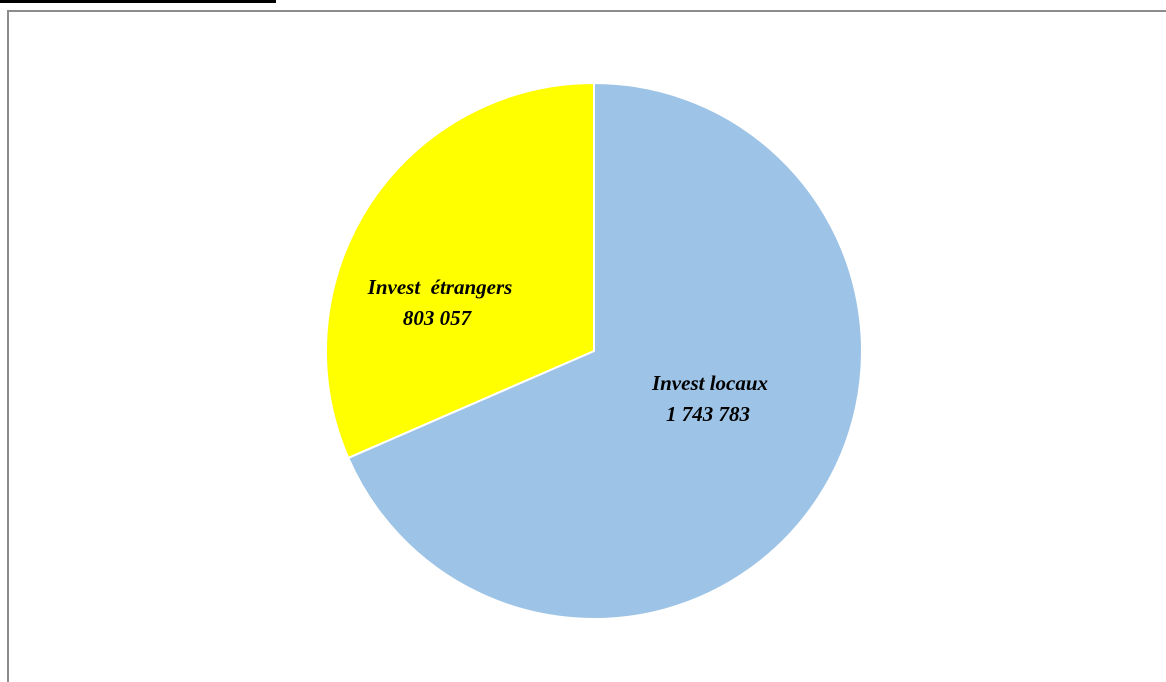 The height and width of the screenshot is (682, 1166). I want to click on top-rule, so click(138, 1).